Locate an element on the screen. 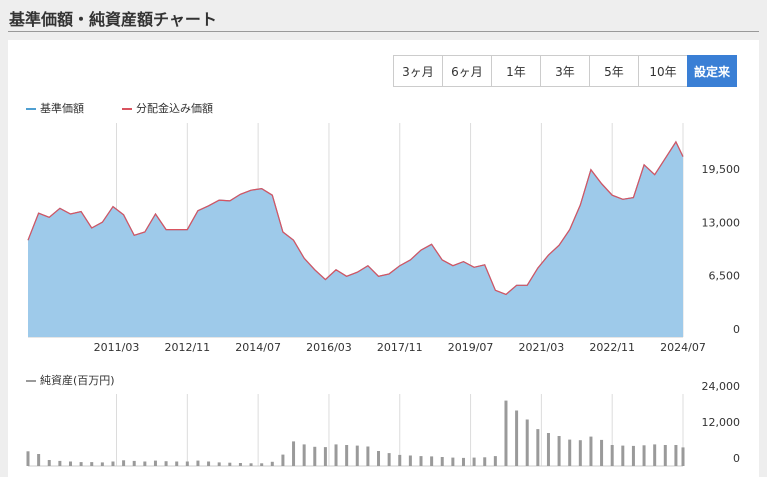 The width and height of the screenshot is (767, 477). range-button: 3ヶ月 is located at coordinates (418, 71).